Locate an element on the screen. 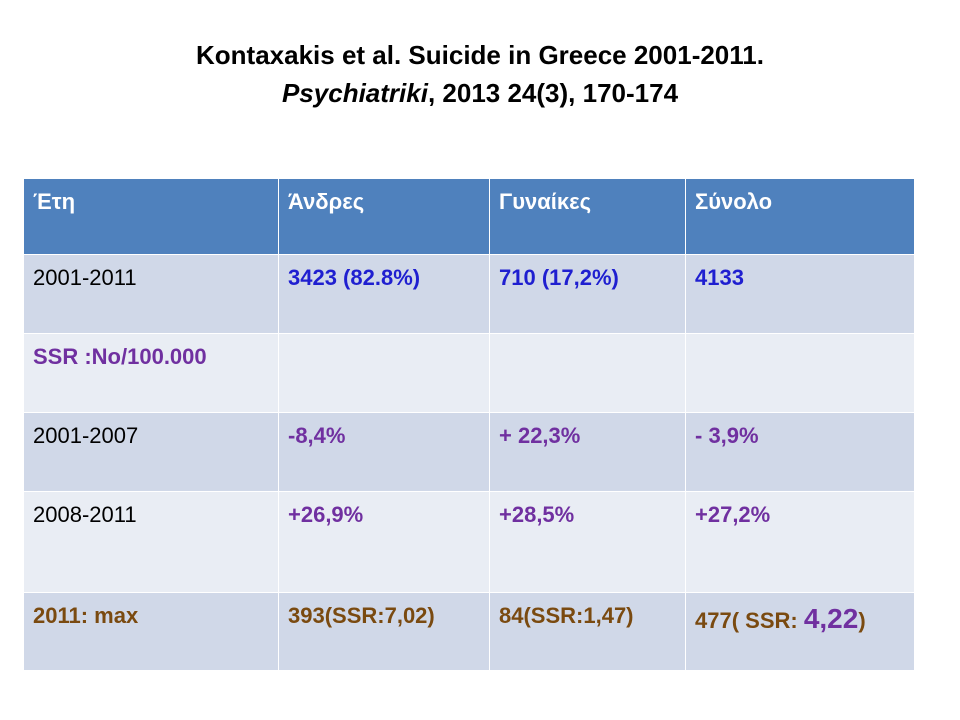  cell-men: 393(SSR:7,02) is located at coordinates (384, 631).